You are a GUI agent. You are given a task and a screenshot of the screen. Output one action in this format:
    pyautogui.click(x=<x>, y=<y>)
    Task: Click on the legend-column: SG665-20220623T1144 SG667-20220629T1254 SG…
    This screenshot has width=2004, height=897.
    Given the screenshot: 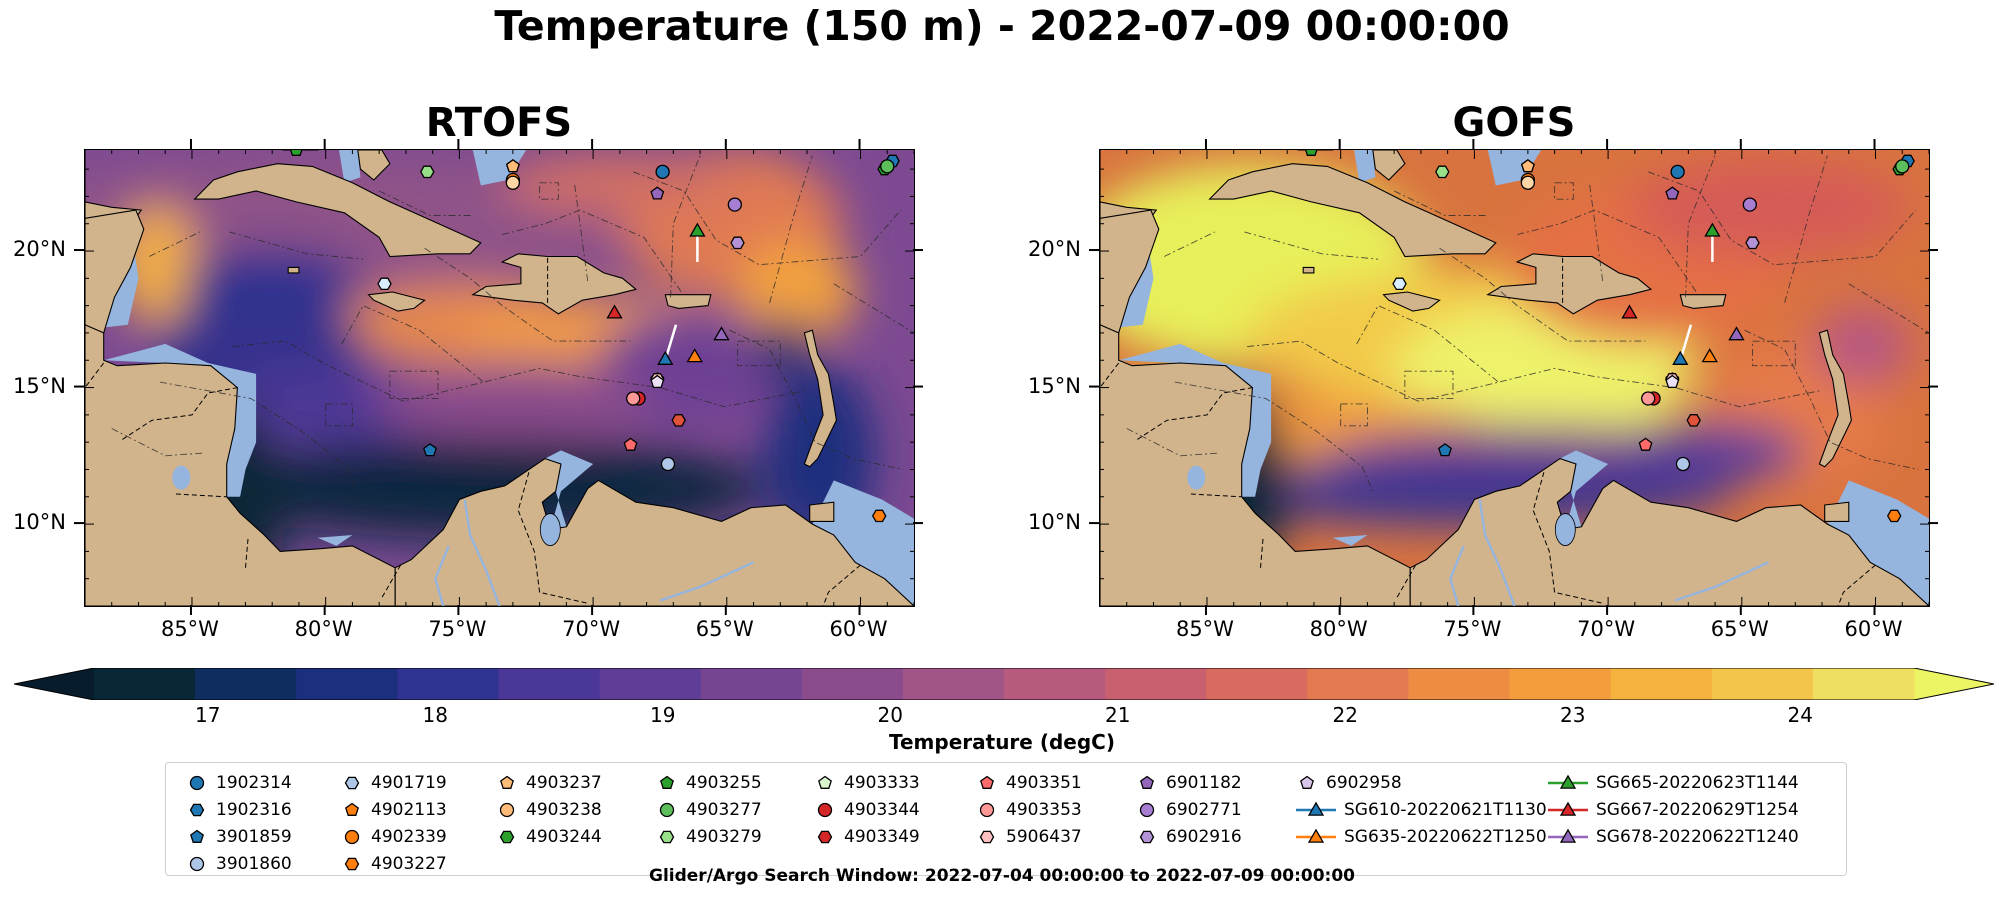 What is the action you would take?
    pyautogui.click(x=1673, y=809)
    